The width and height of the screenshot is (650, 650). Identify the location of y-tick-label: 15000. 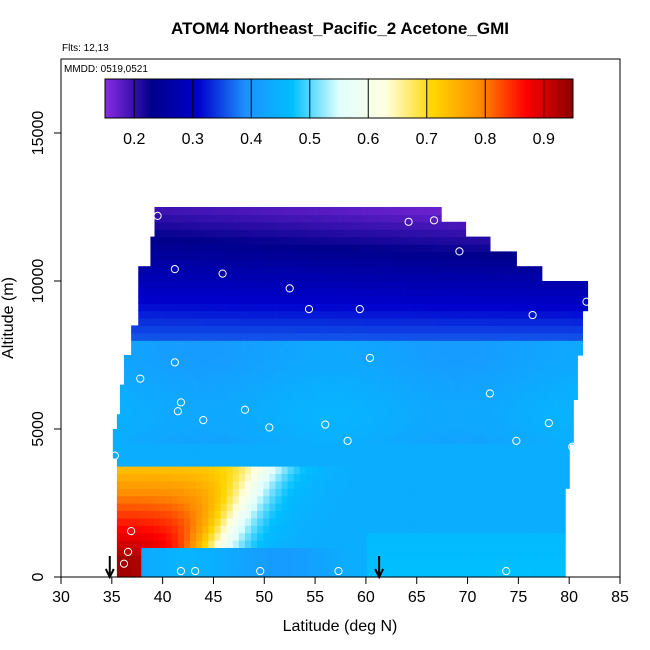
(38, 133).